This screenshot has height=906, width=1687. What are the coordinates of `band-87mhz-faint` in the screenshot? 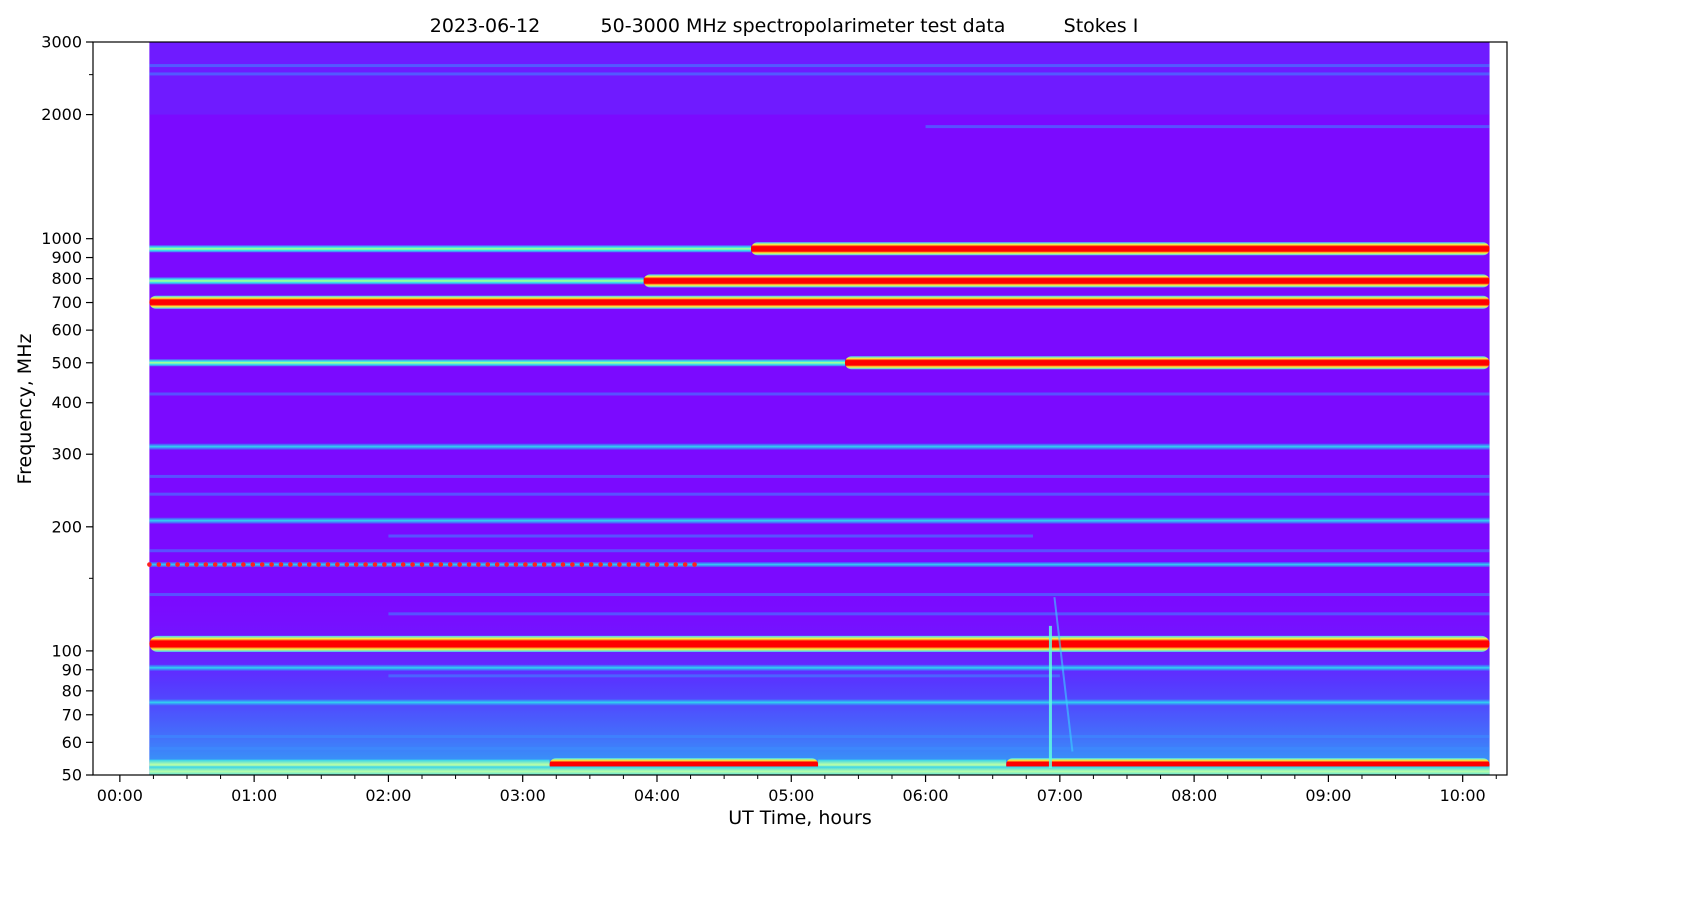 It's located at (724, 676).